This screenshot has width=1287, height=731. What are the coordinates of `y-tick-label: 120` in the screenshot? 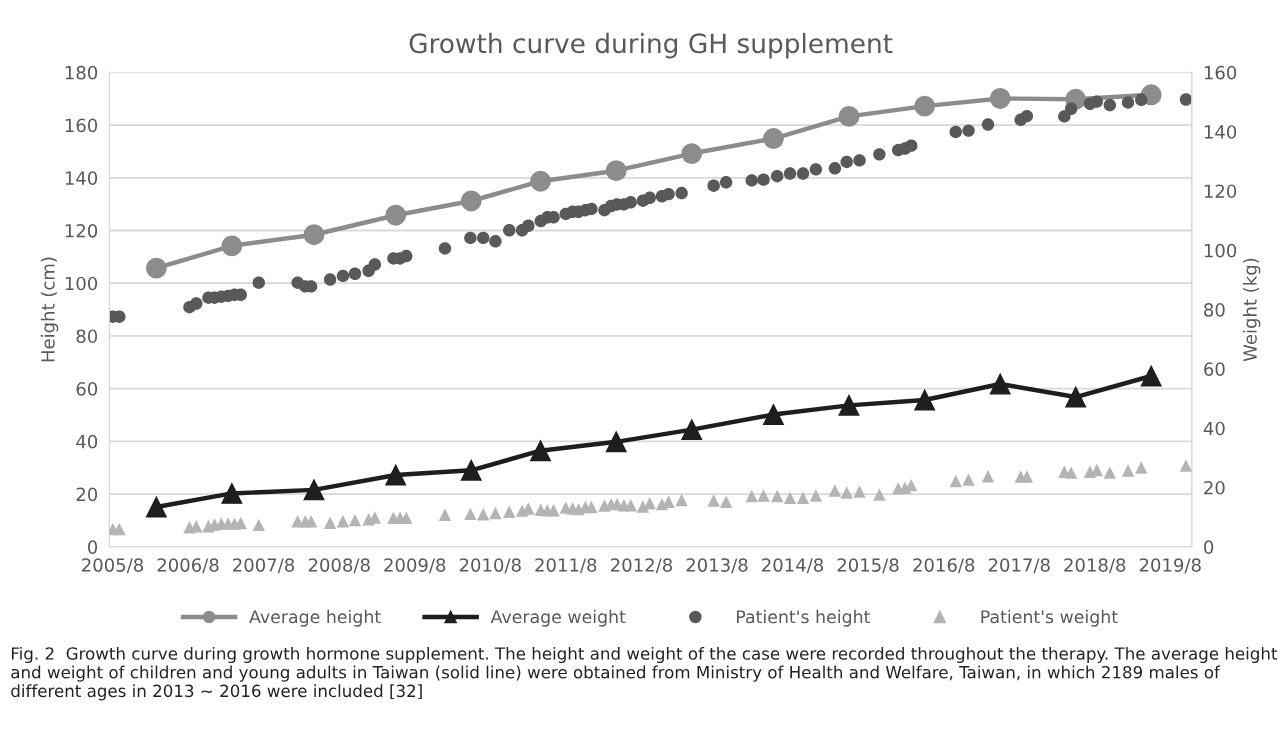 It's located at (81, 230).